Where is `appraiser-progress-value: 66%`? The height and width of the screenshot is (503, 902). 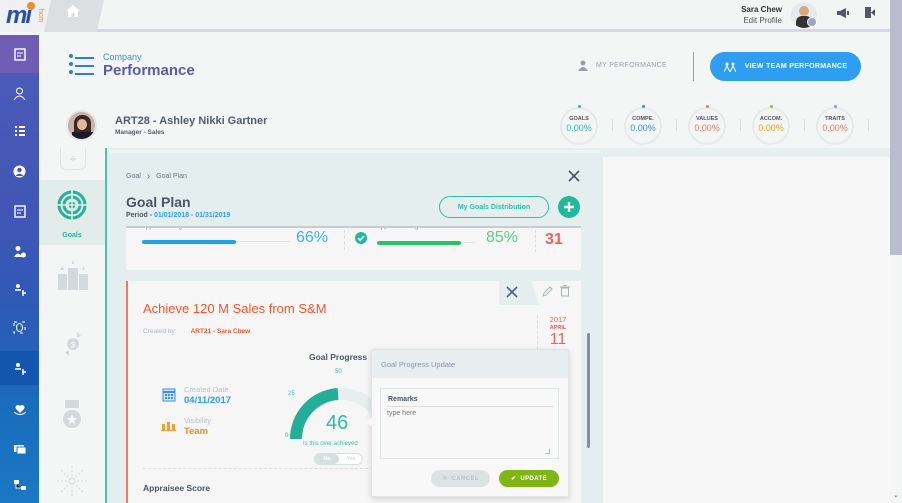
appraiser-progress-value: 66% is located at coordinates (312, 237).